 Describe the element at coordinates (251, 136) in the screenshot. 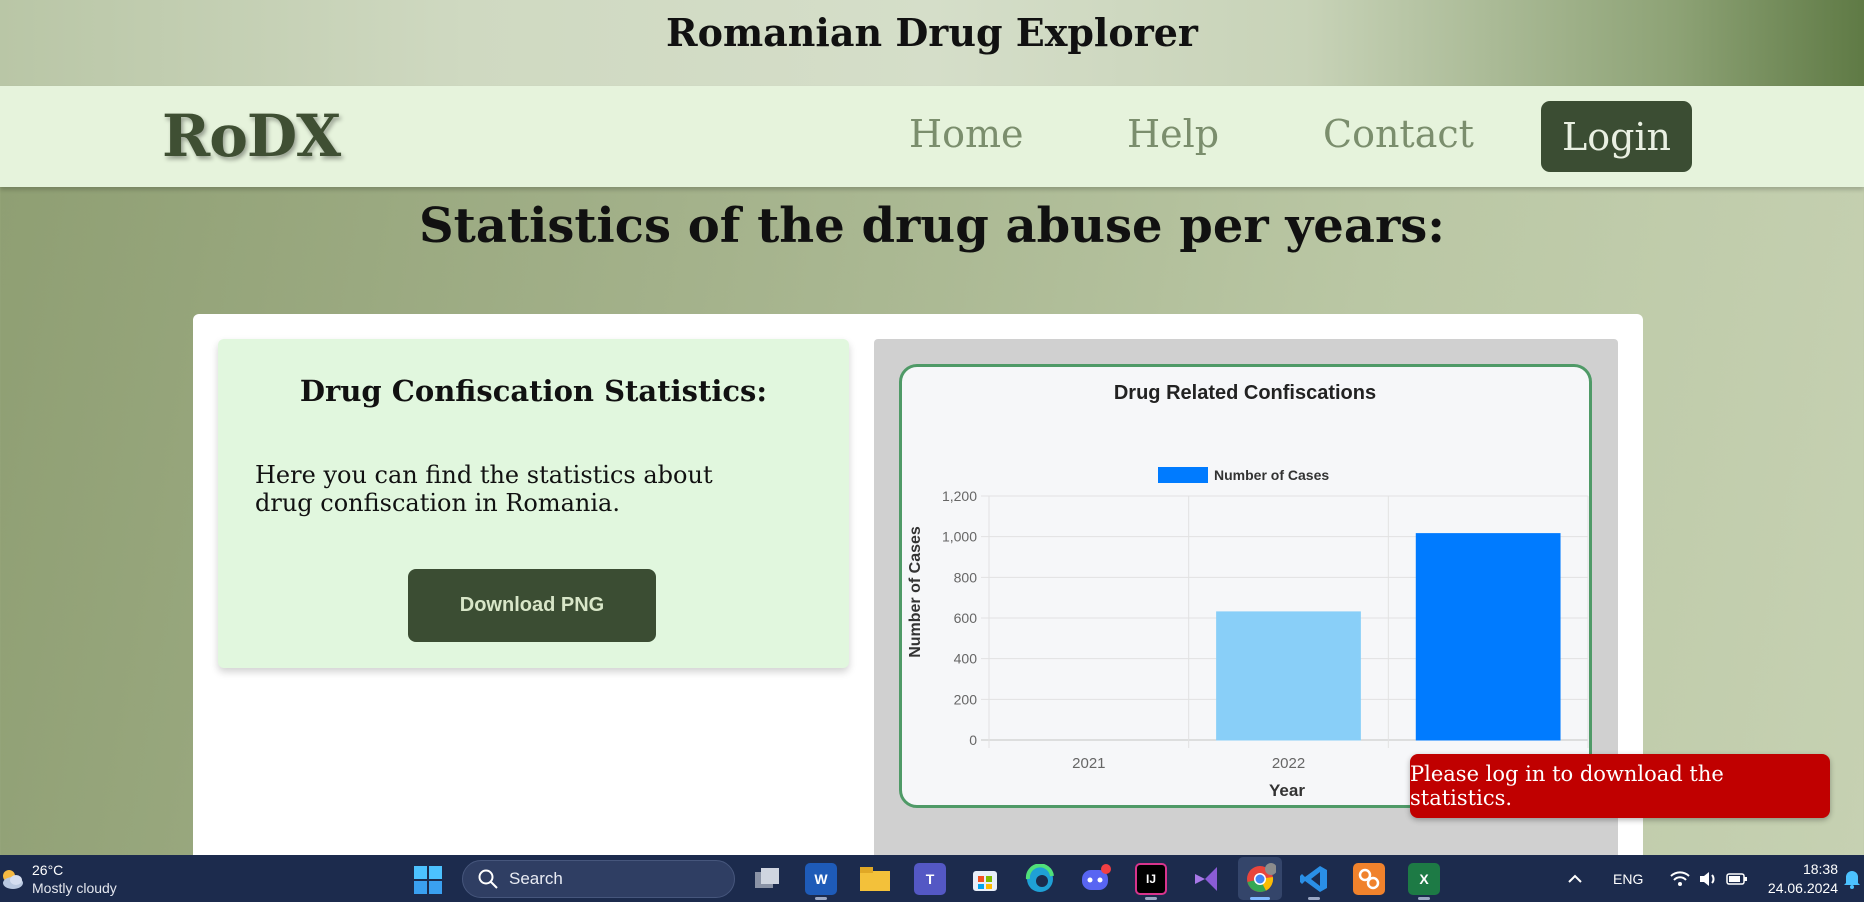

I see `site-logo: RoDX` at that location.